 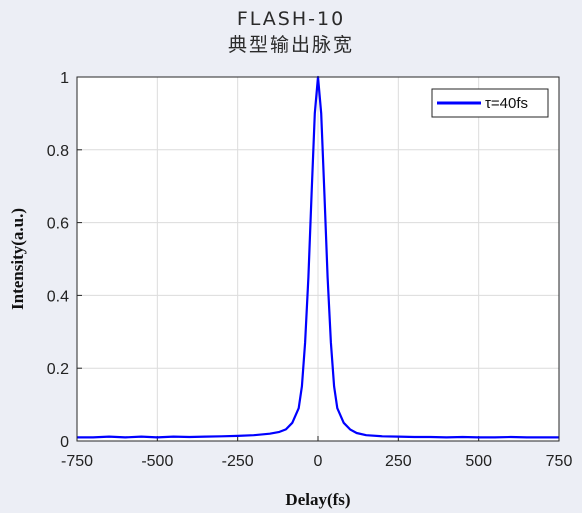 What do you see at coordinates (58, 224) in the screenshot?
I see `y-tick-label: 0.6` at bounding box center [58, 224].